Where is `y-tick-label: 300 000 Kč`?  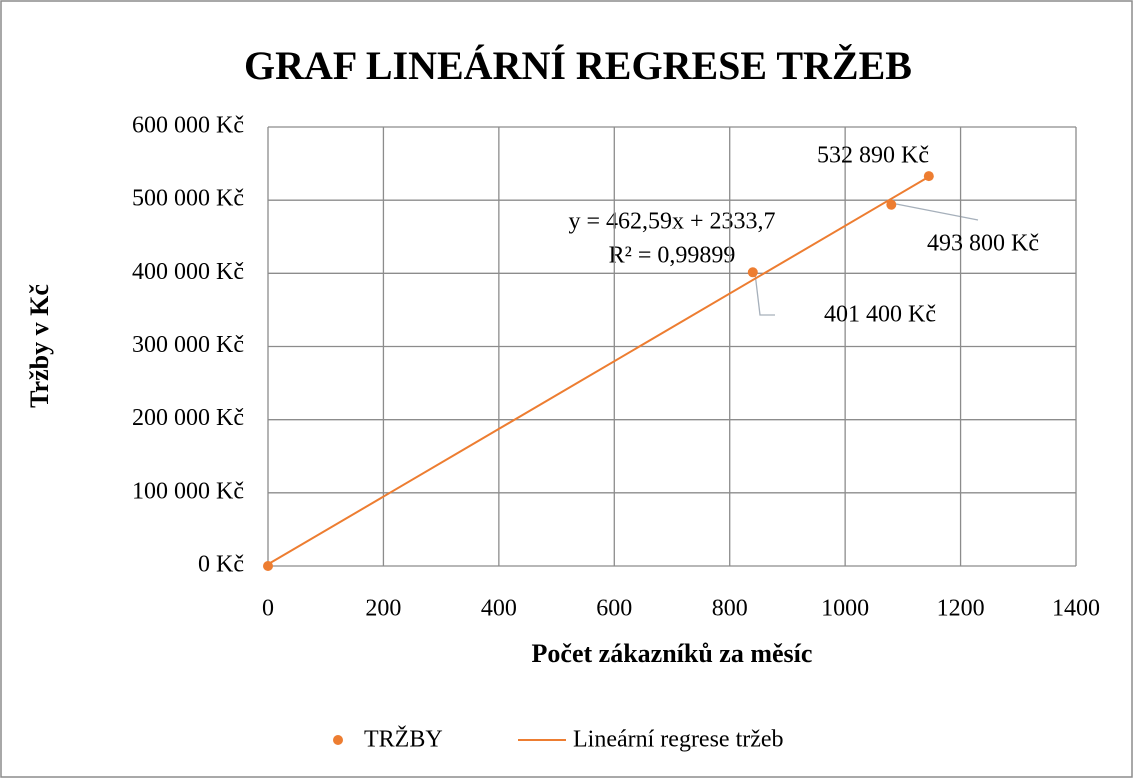
y-tick-label: 300 000 Kč is located at coordinates (188, 345).